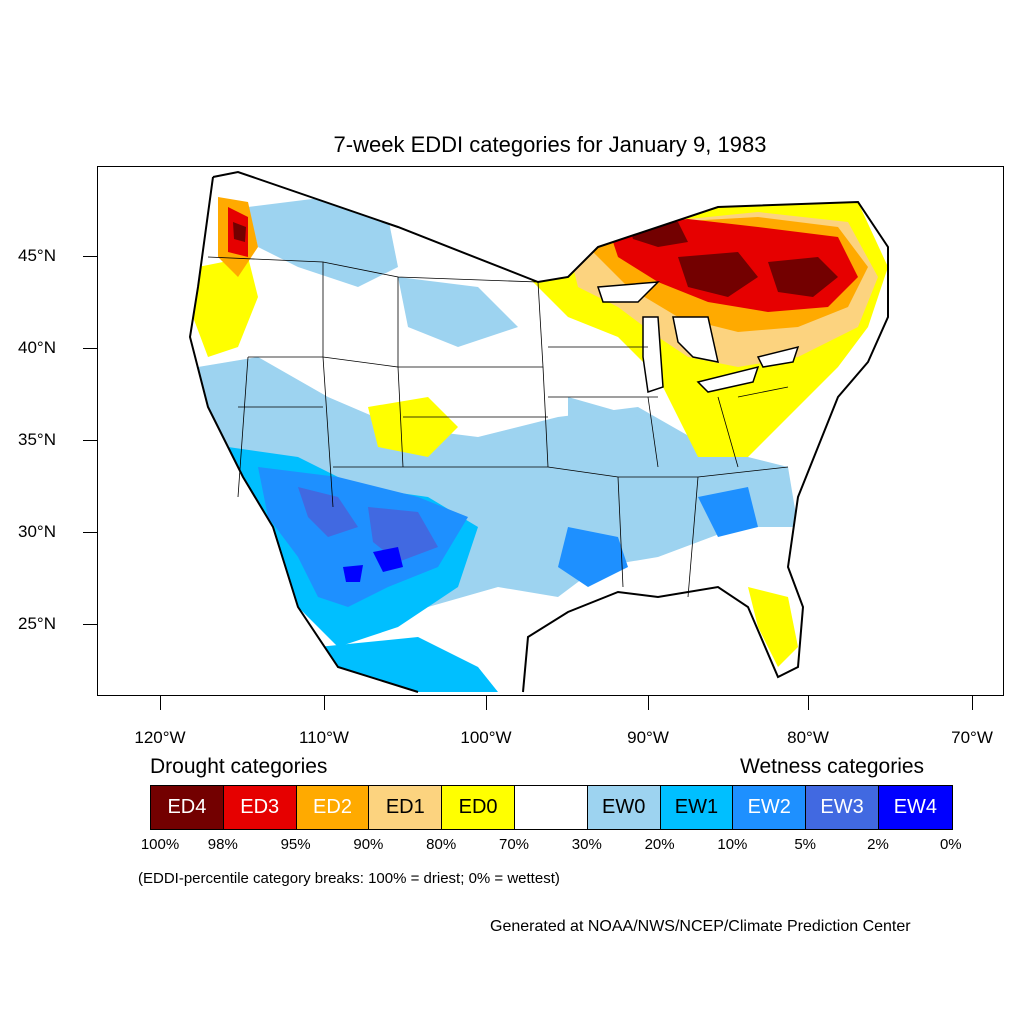 The height and width of the screenshot is (1024, 1024). Describe the element at coordinates (160, 844) in the screenshot. I see `legend-break-label: 100%` at that location.